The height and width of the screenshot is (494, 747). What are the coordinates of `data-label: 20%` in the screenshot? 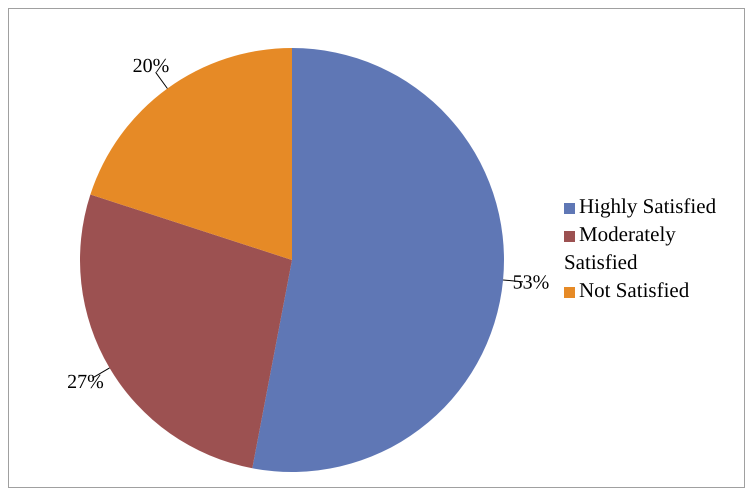 It's located at (151, 65).